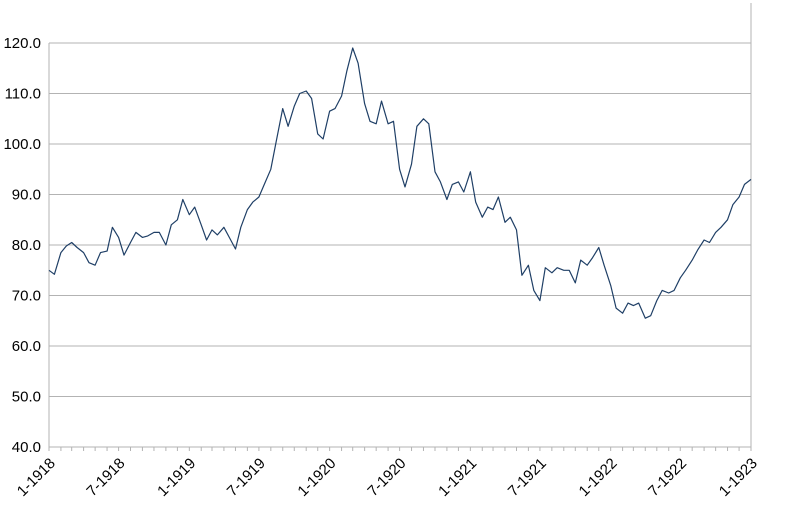 The height and width of the screenshot is (510, 791). What do you see at coordinates (105, 477) in the screenshot?
I see `x-tick-label: 7-1918` at bounding box center [105, 477].